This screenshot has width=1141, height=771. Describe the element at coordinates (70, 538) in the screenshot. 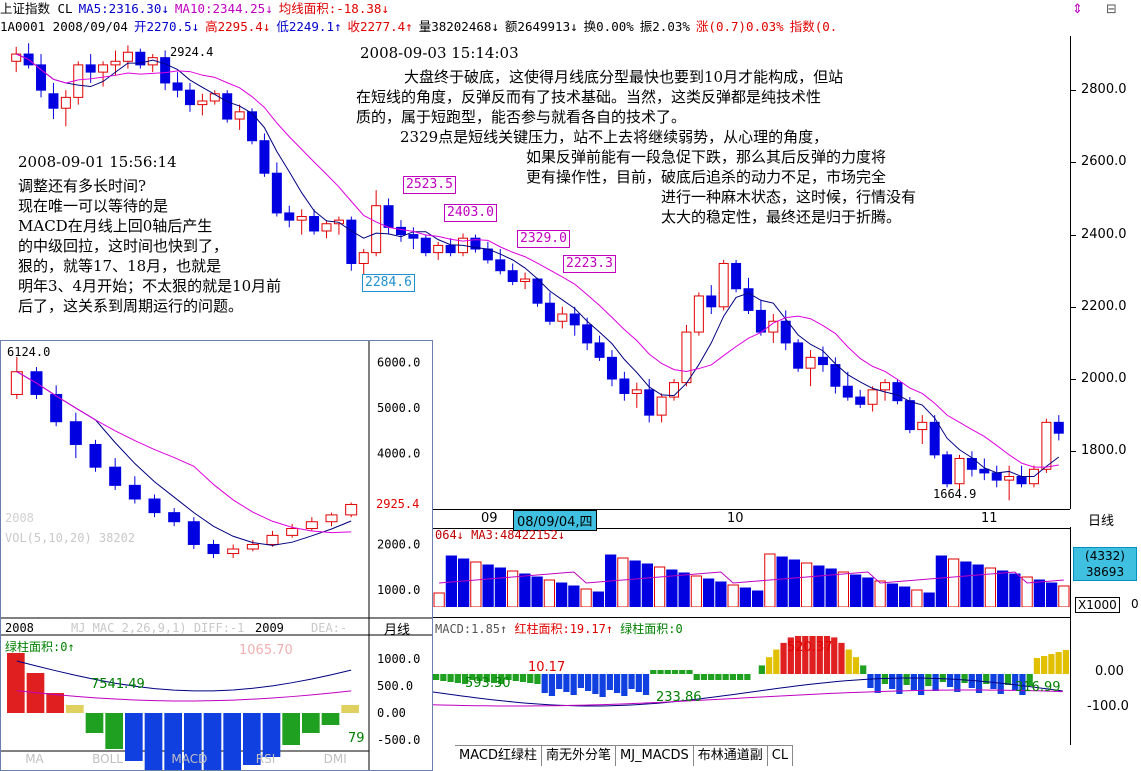

I see `inset-faded-vol: VOL(5,10,20) 38202` at that location.